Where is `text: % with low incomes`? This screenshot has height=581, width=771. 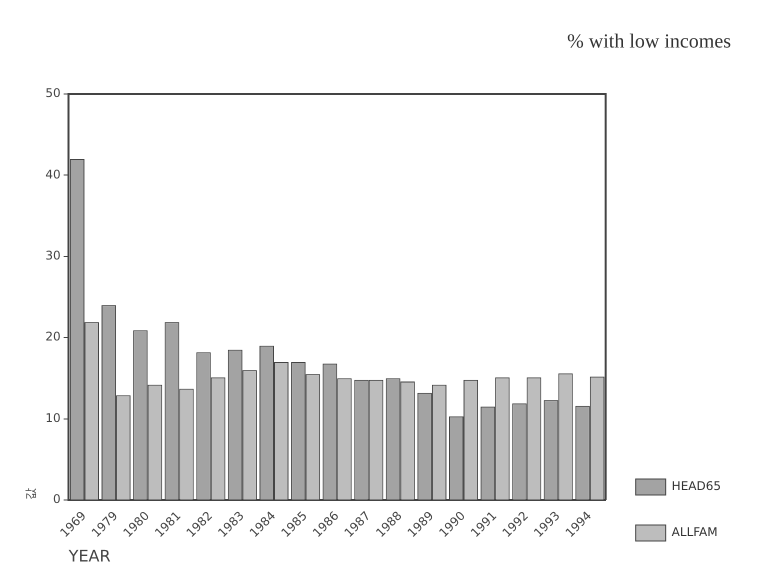
text: % with low incomes is located at coordinates (649, 41).